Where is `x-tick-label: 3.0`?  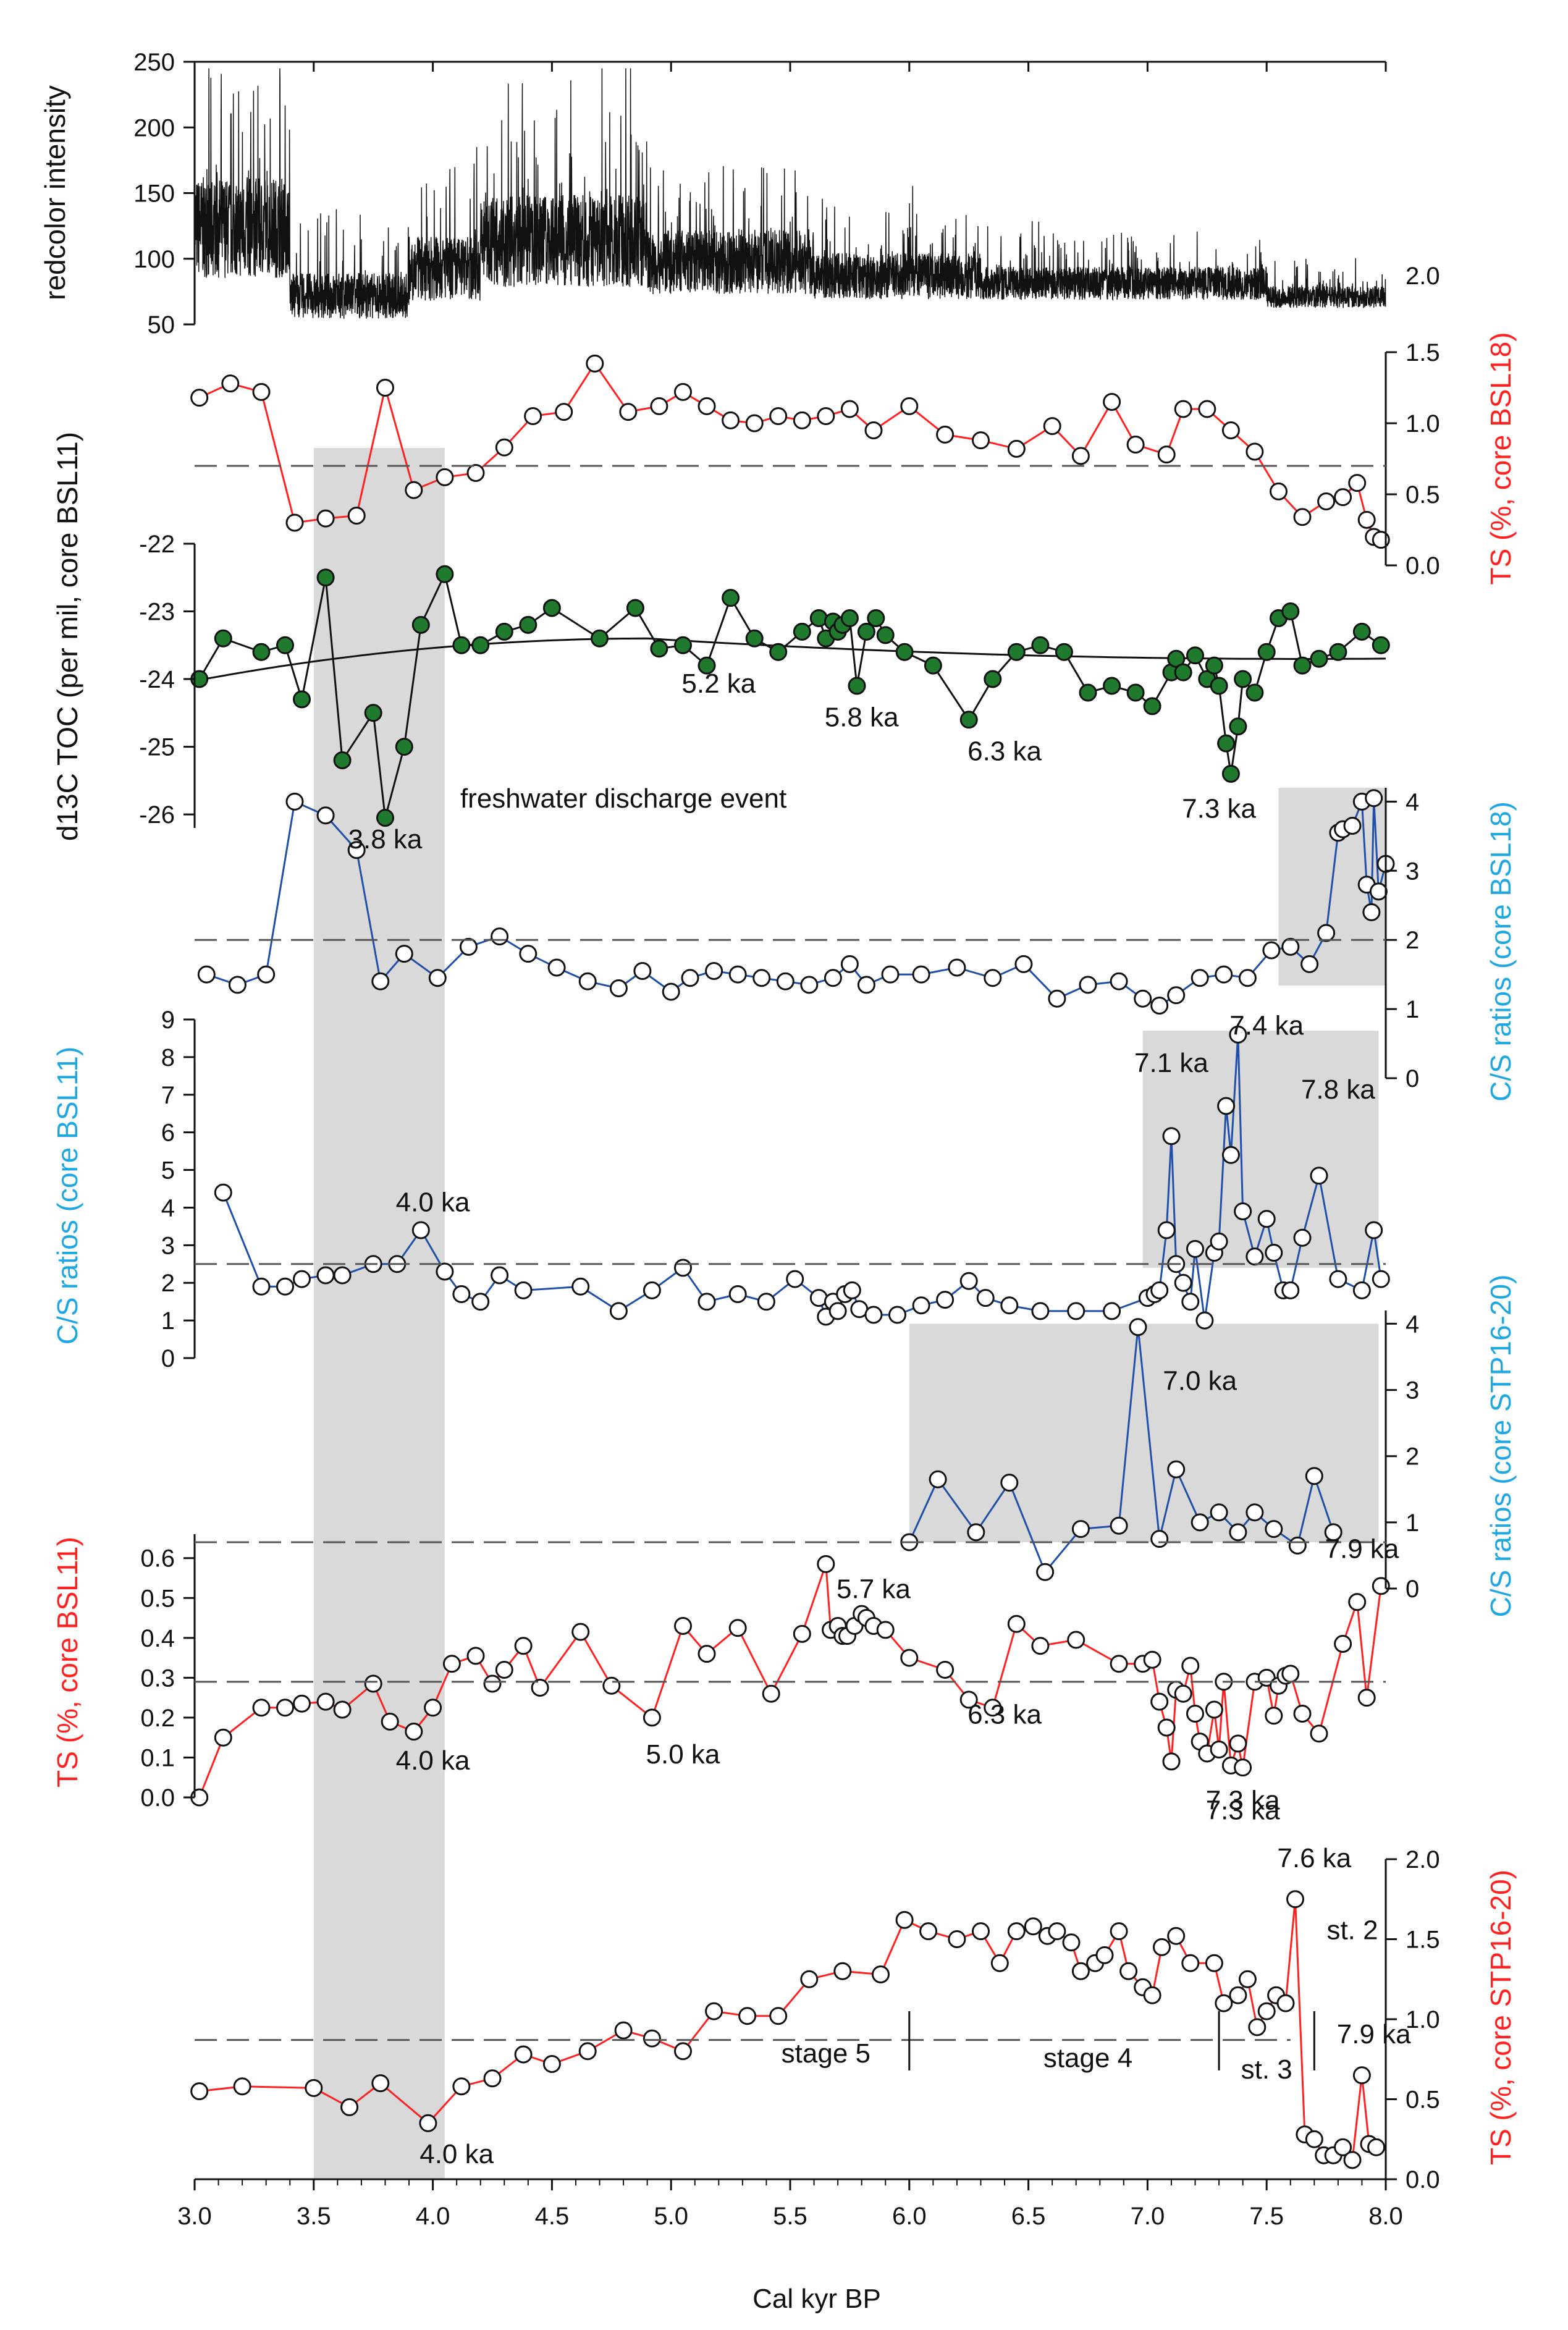
x-tick-label: 3.0 is located at coordinates (194, 2216).